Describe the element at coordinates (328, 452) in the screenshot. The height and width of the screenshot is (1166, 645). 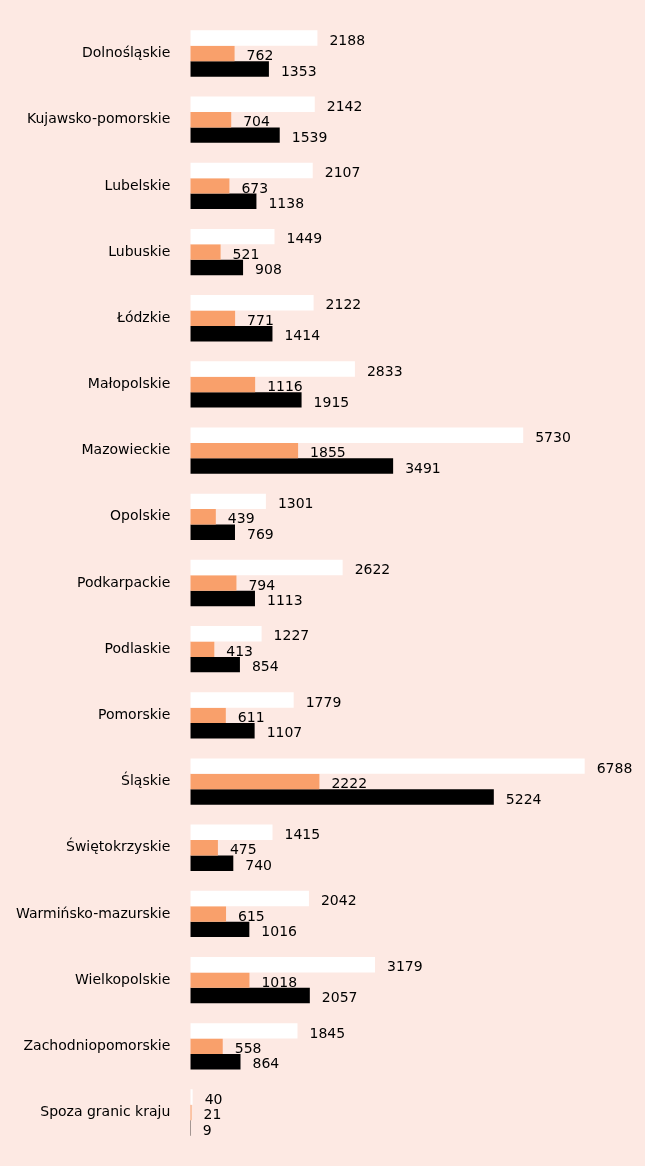
I see `data-label: 1855` at that location.